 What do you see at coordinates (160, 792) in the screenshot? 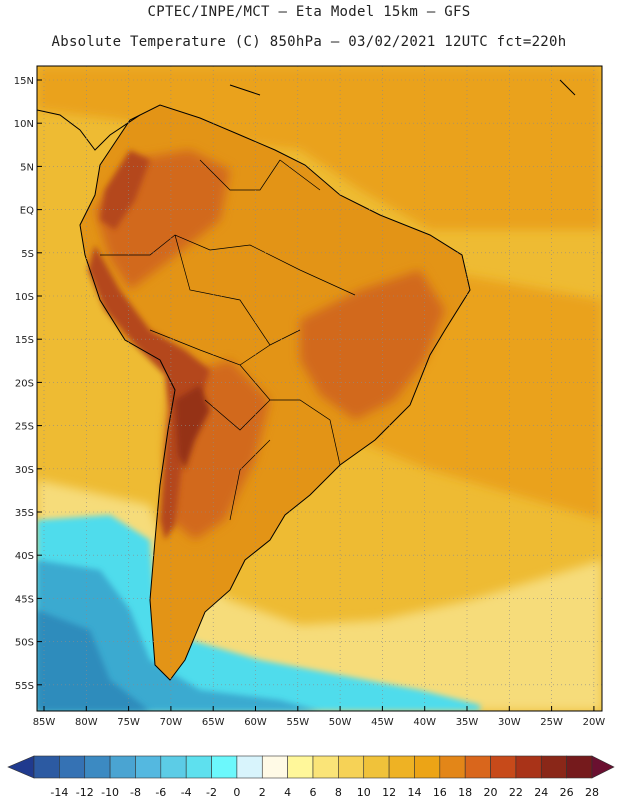
I see `colorbar-tick-label: -6` at bounding box center [160, 792].